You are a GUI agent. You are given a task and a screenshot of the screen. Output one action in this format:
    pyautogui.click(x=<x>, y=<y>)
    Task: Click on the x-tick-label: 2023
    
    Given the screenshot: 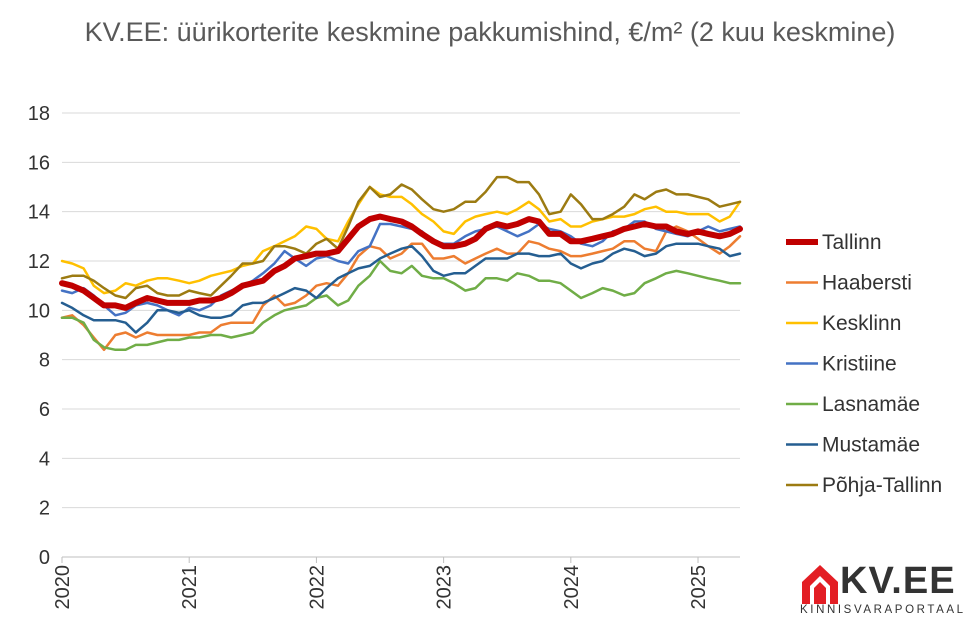 What is the action you would take?
    pyautogui.click(x=445, y=587)
    